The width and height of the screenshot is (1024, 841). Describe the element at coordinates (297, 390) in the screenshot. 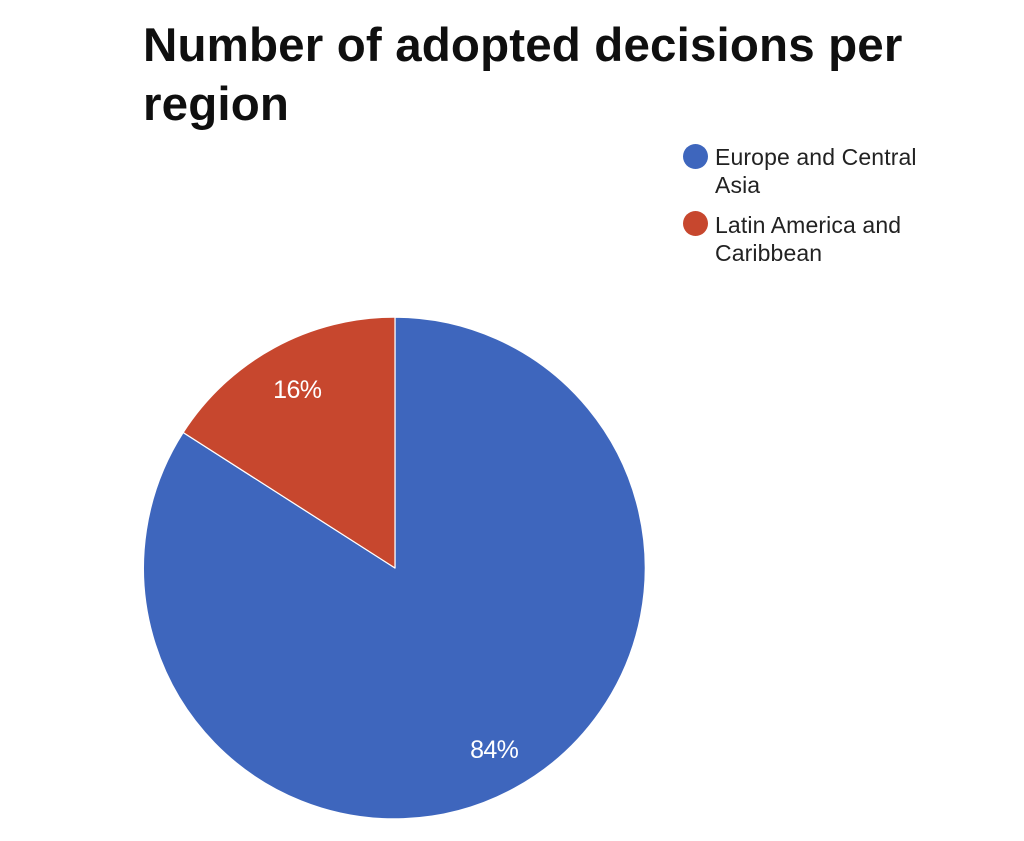

I see `svg-text: 16%` at that location.